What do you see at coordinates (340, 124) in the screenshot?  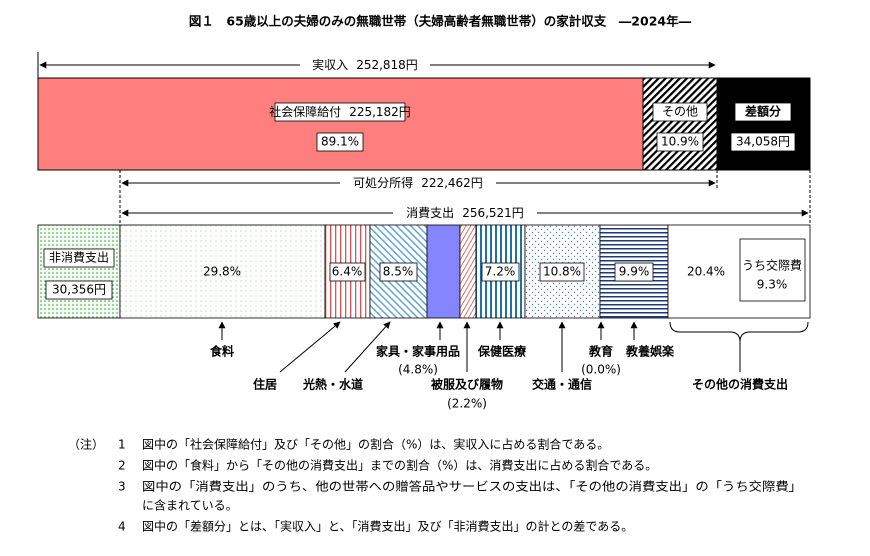 I see `social-security-bar` at bounding box center [340, 124].